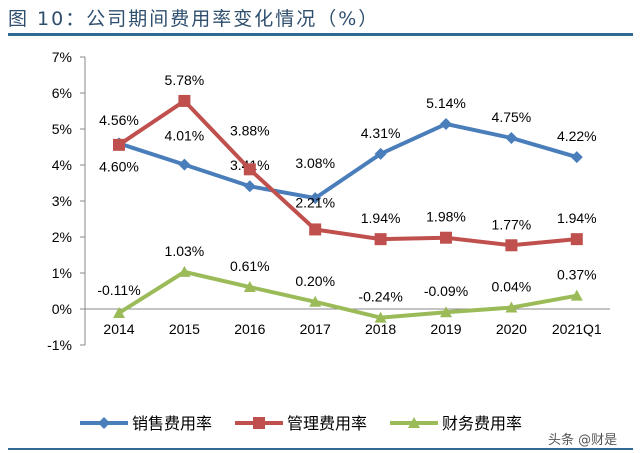  I want to click on y-tick-label: 5%, so click(62, 129).